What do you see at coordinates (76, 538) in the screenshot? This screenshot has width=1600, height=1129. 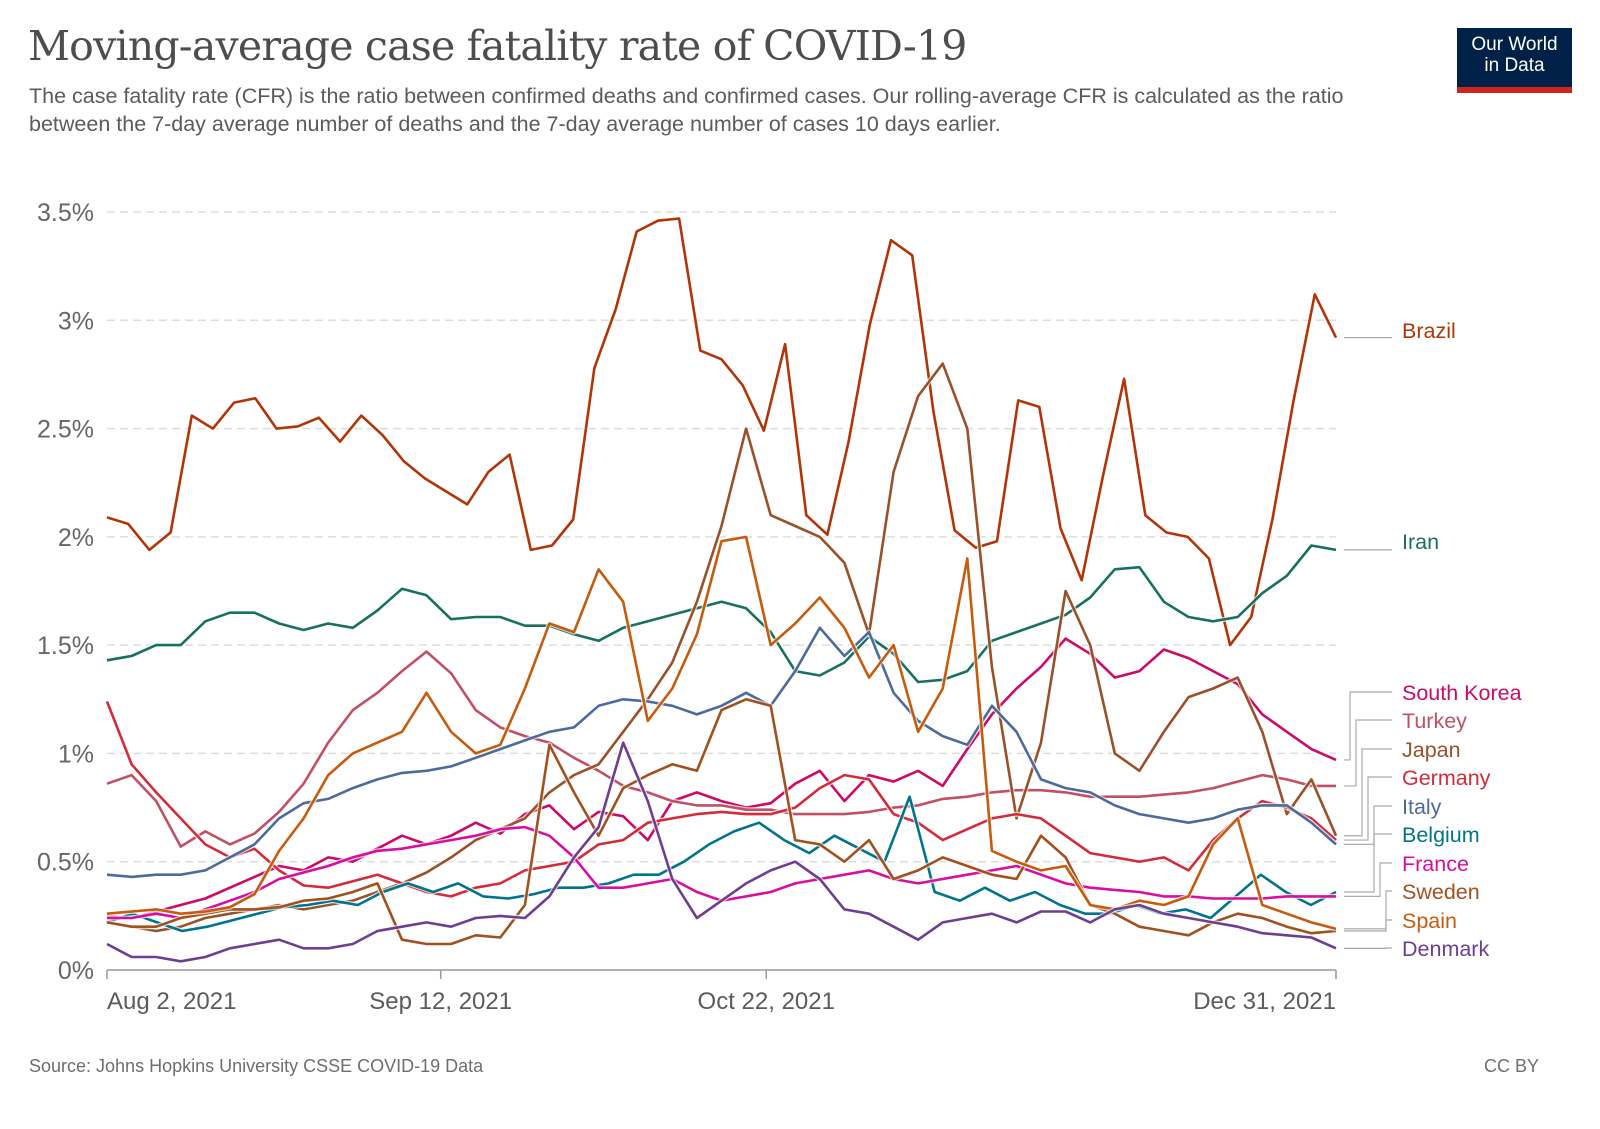 I see `y-tick-label: 2%` at bounding box center [76, 538].